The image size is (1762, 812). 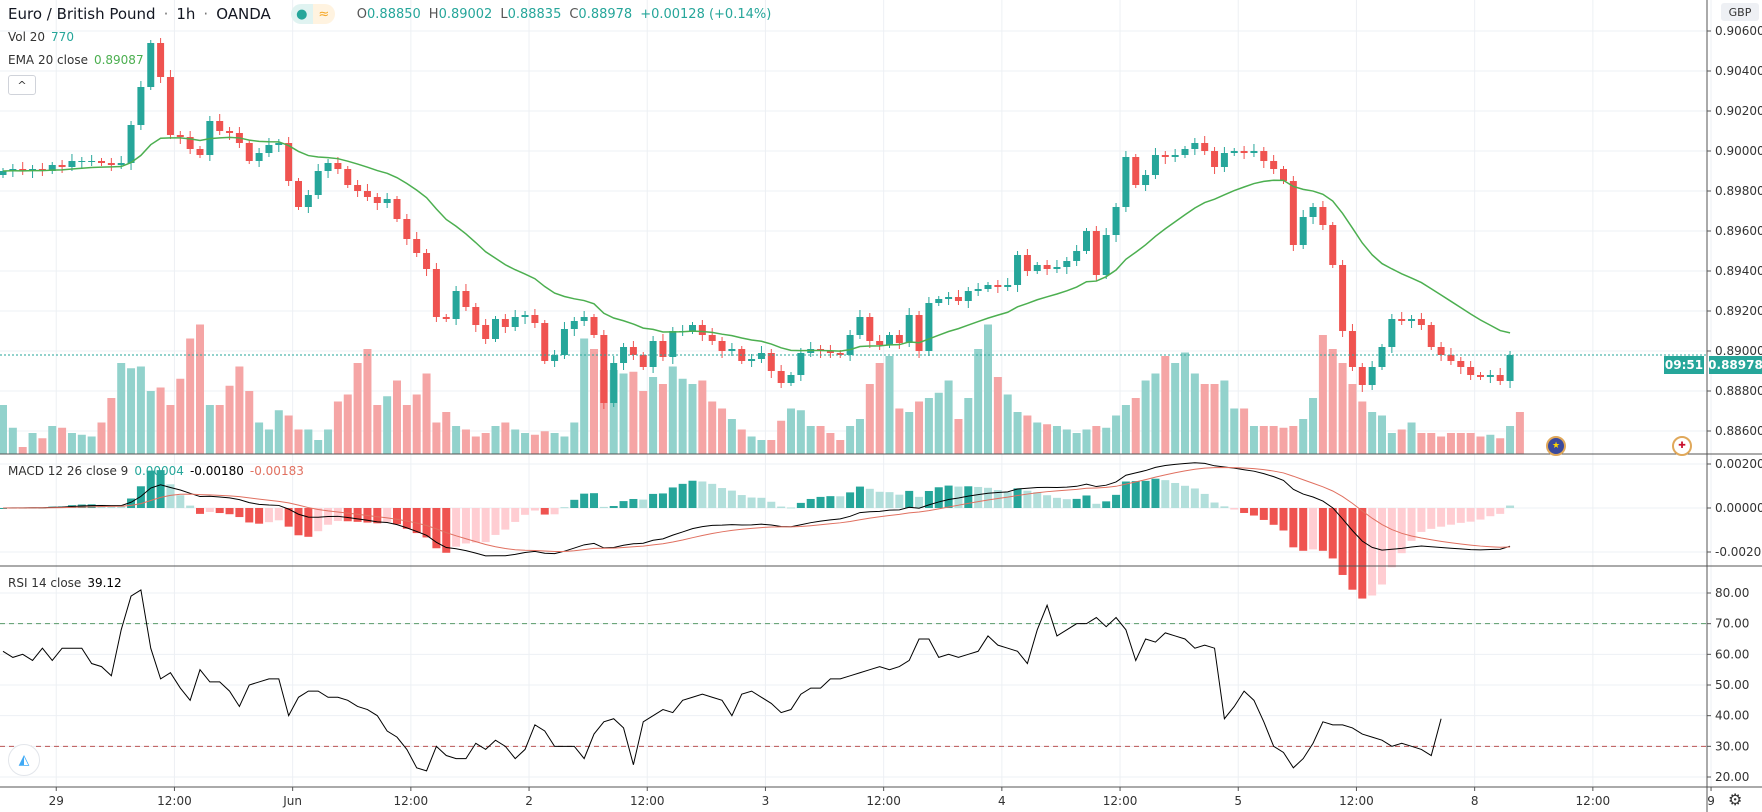 I want to click on price-tick-label: 0.89600, so click(x=1738, y=231).